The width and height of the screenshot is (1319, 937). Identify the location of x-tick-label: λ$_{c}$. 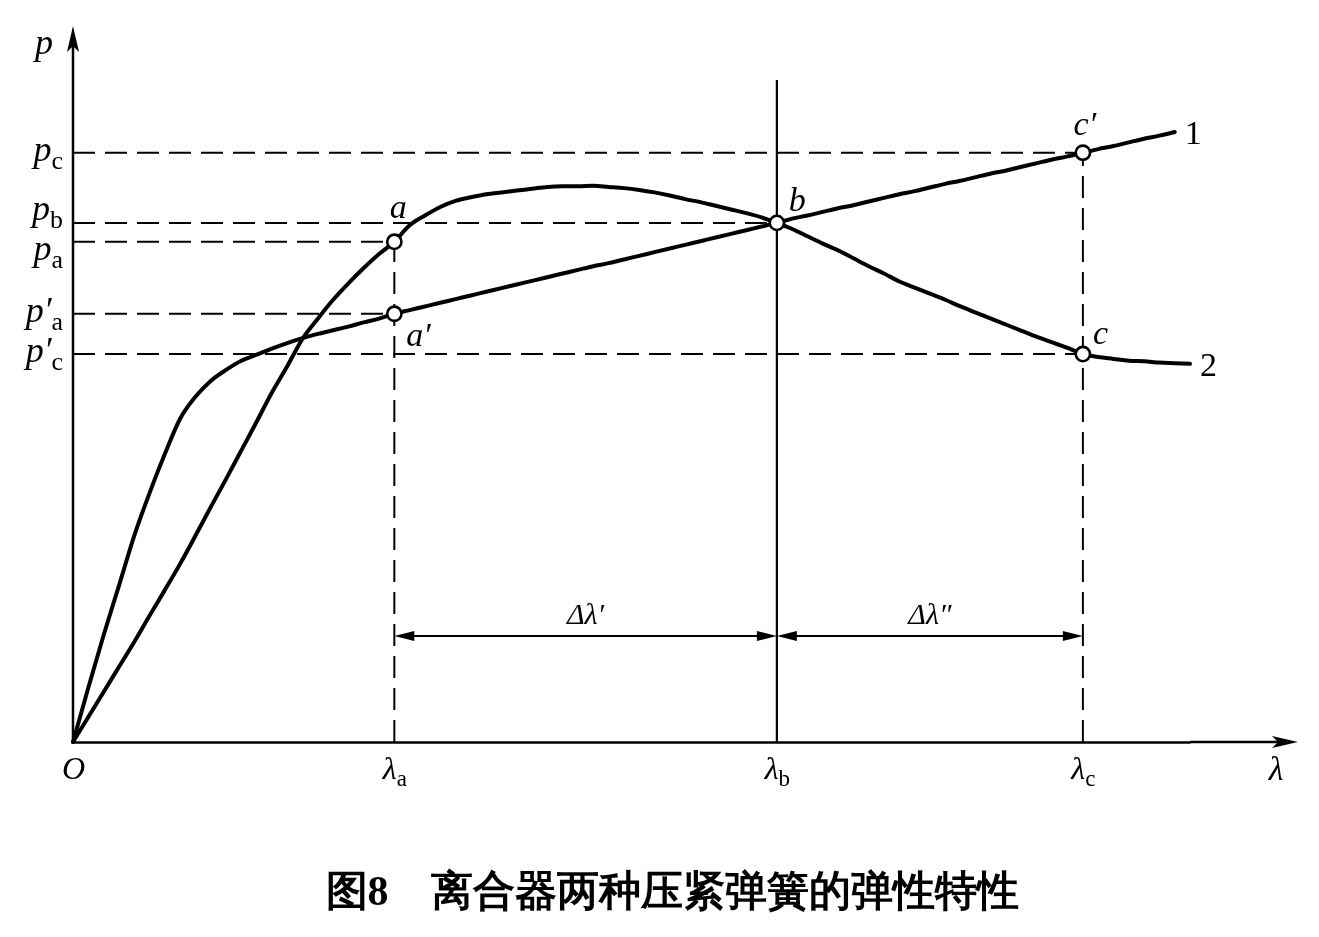
(1083, 770).